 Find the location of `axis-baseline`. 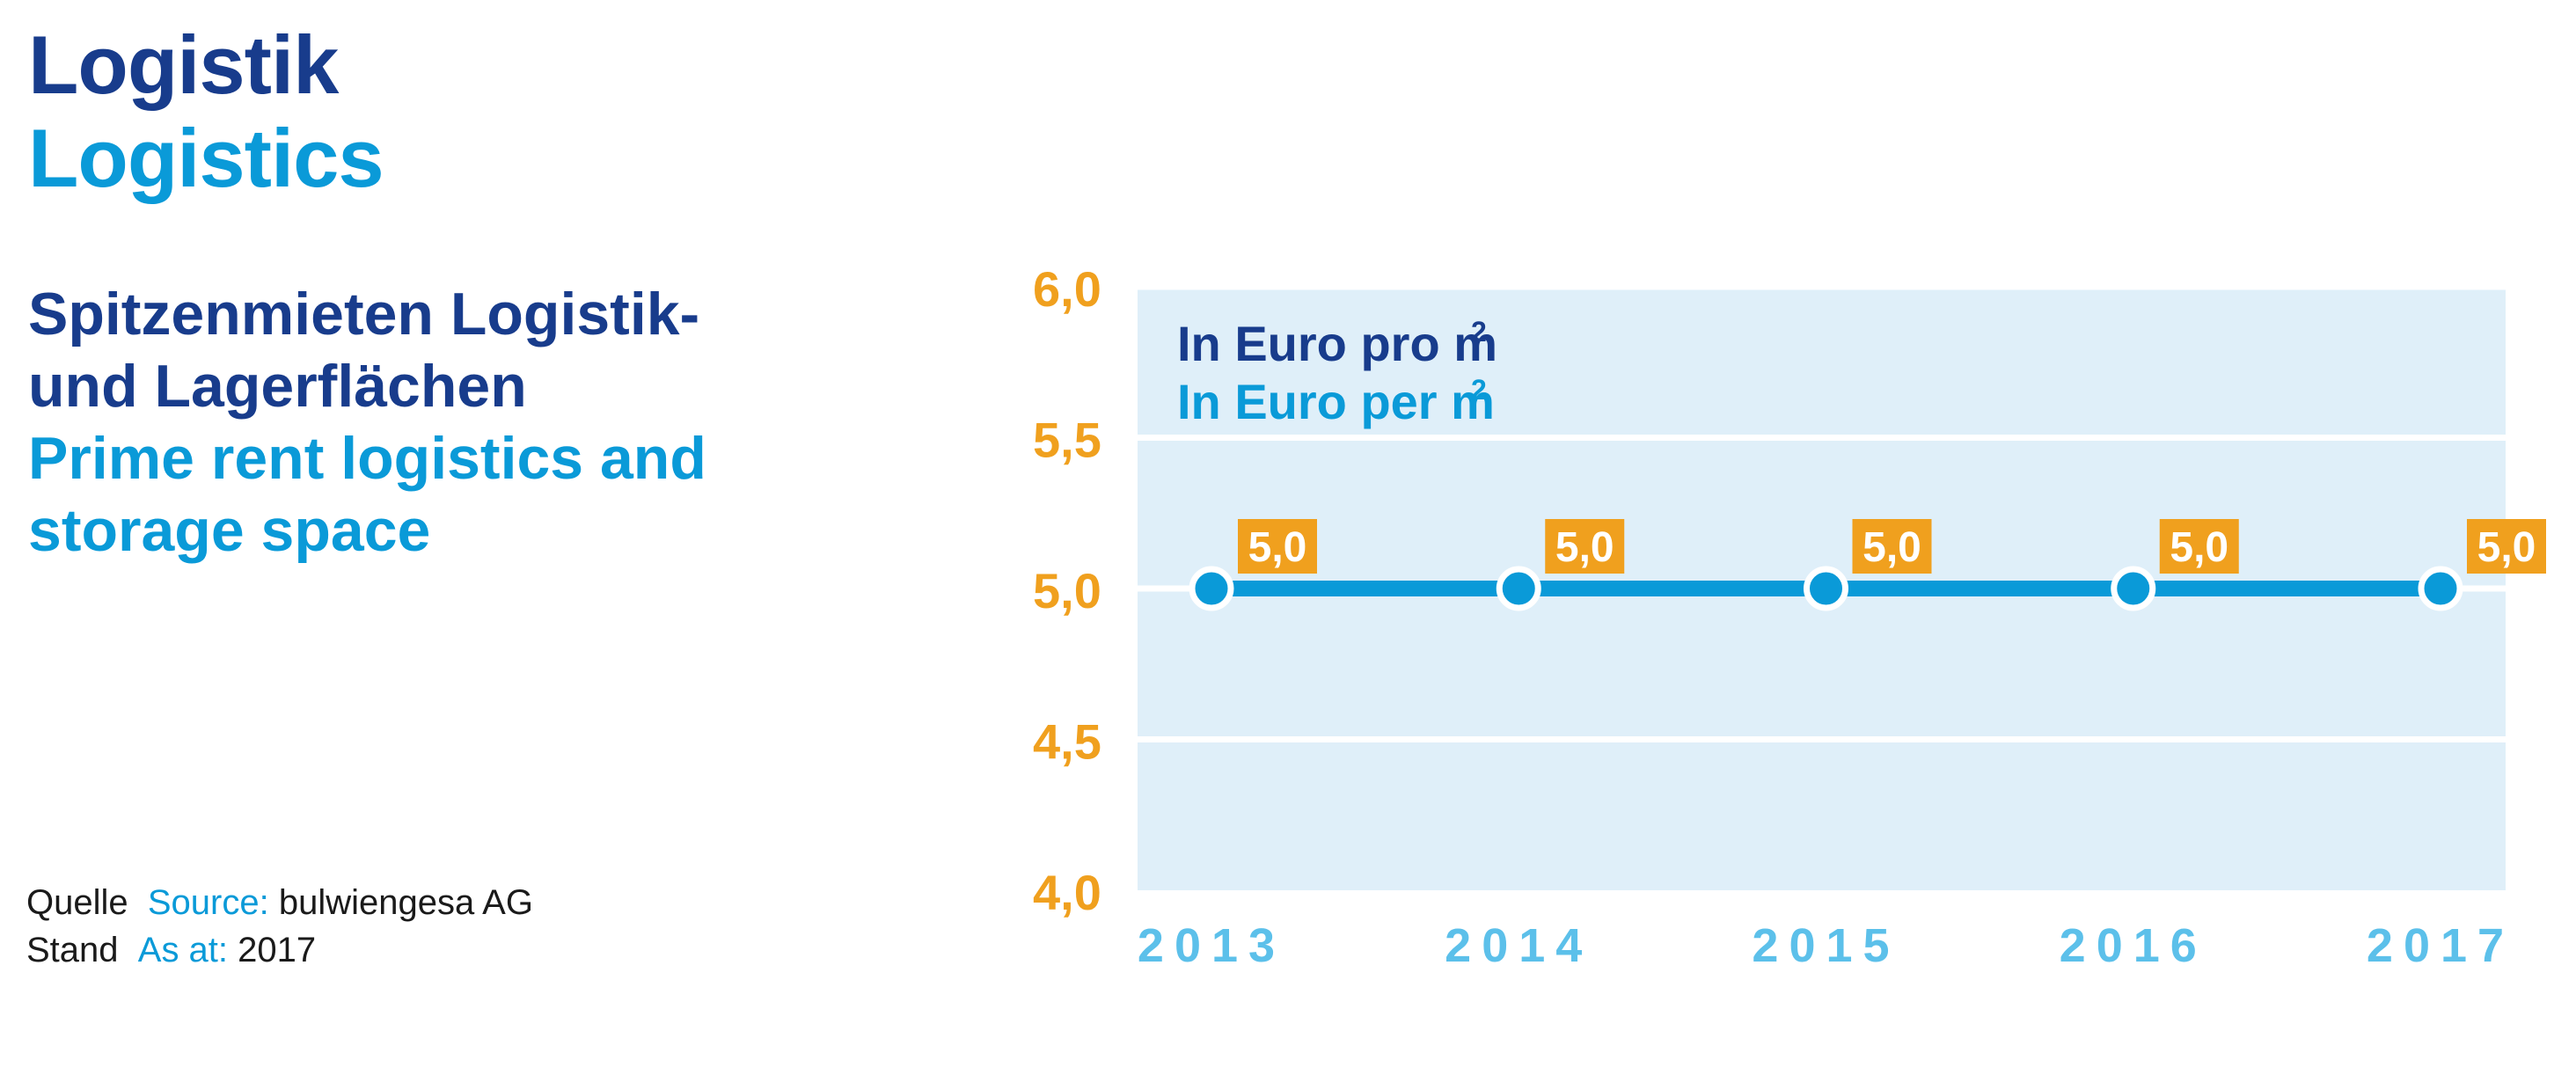

axis-baseline is located at coordinates (1822, 896).